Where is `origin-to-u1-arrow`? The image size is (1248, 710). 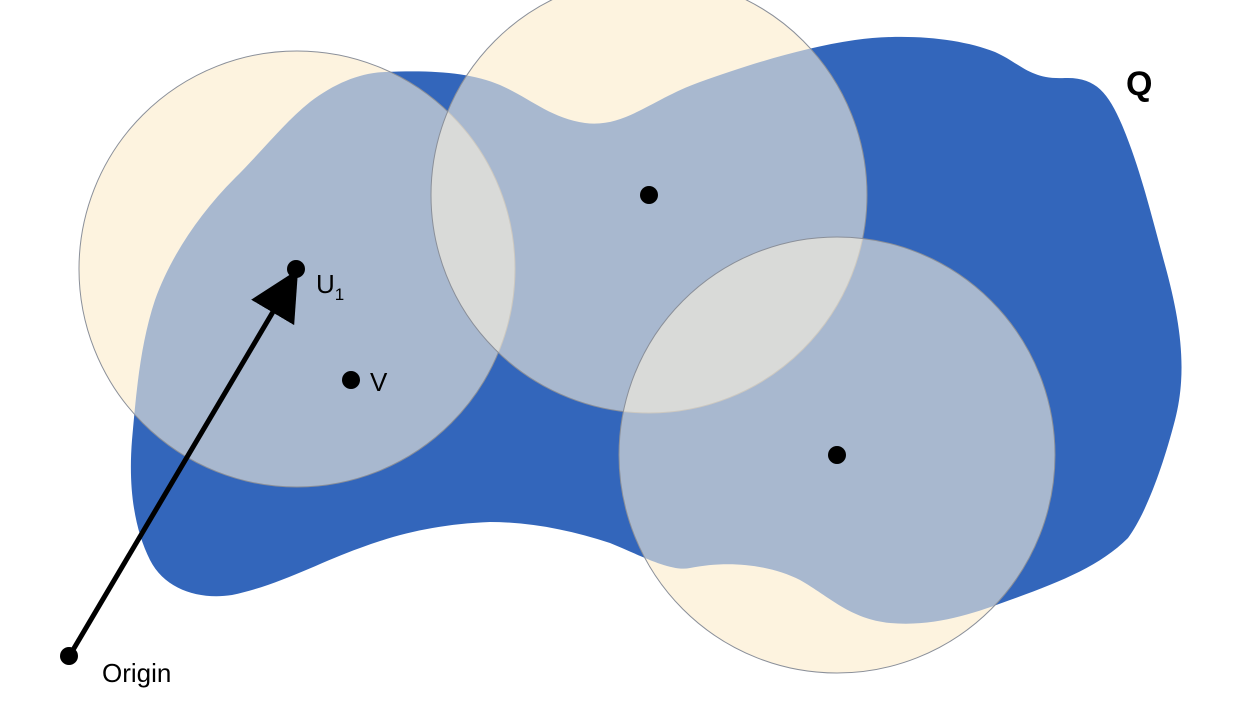
origin-to-u1-arrow is located at coordinates (183, 463).